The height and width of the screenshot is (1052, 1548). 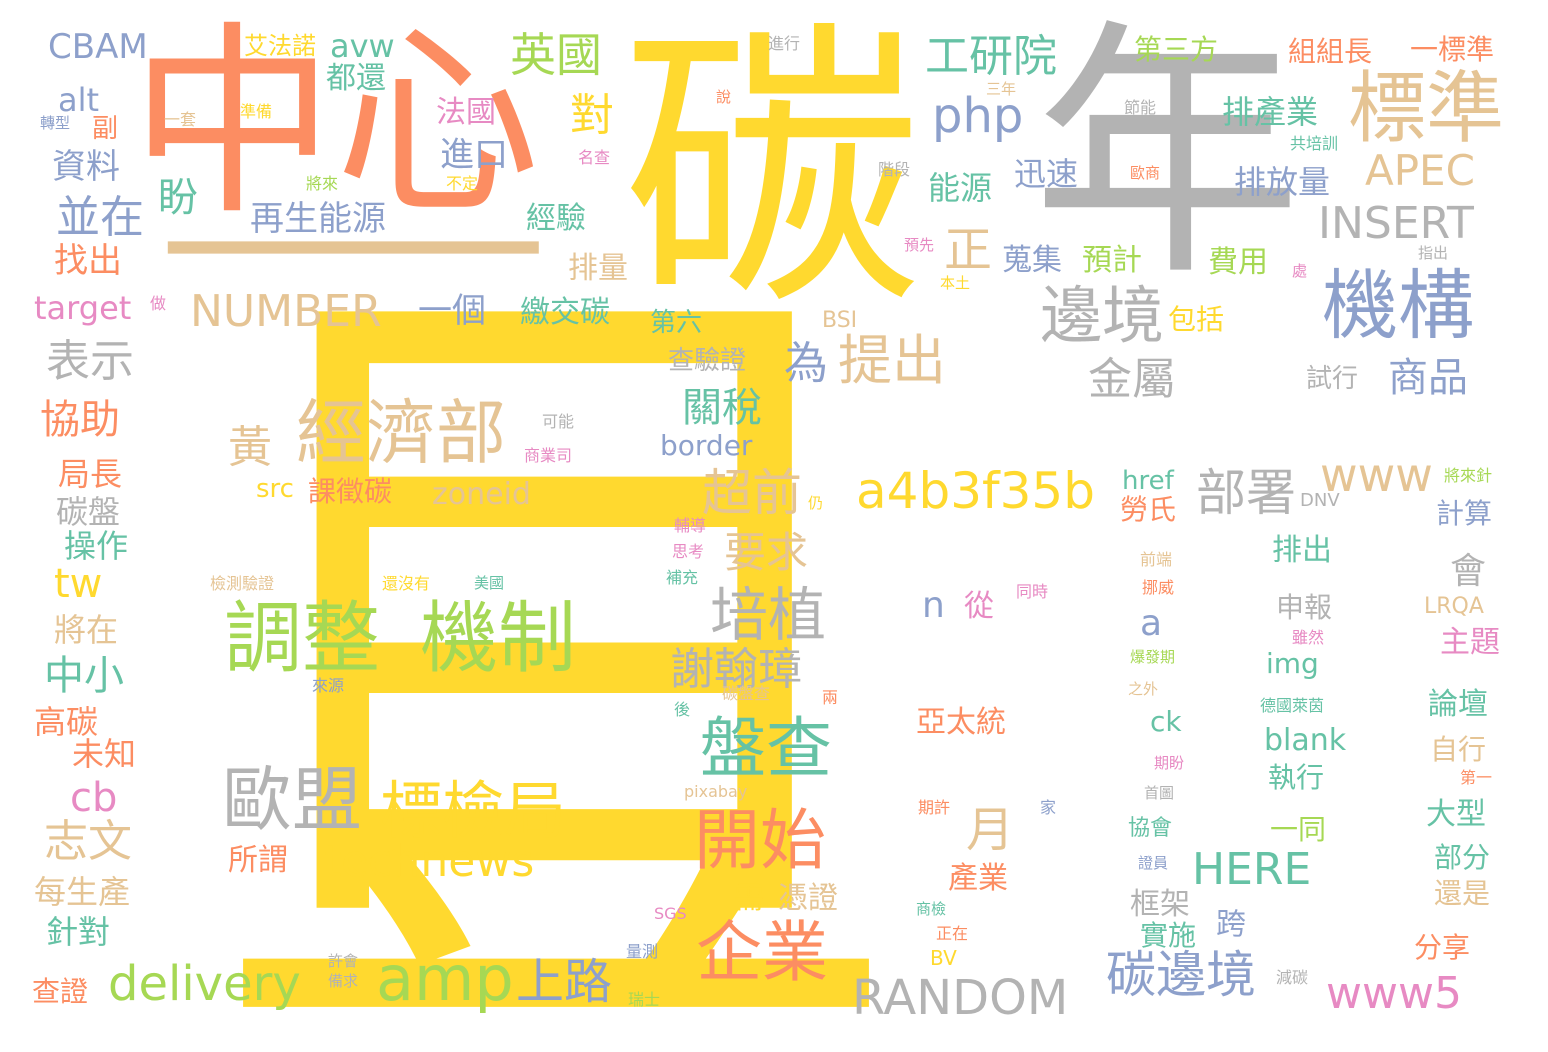 I want to click on cloud-word: 課徵碳, so click(x=350, y=491).